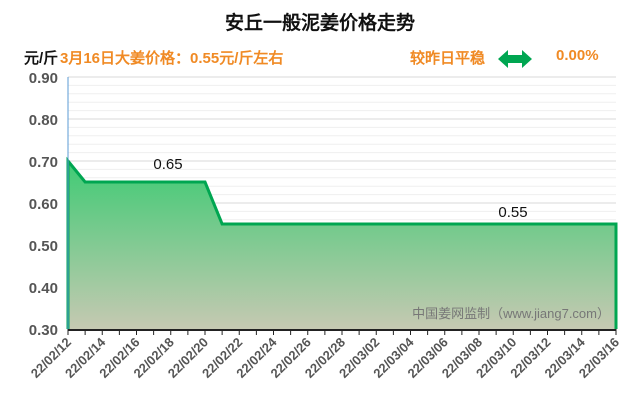 The image size is (640, 410). What do you see at coordinates (43, 120) in the screenshot?
I see `y-tick-label: 0.80` at bounding box center [43, 120].